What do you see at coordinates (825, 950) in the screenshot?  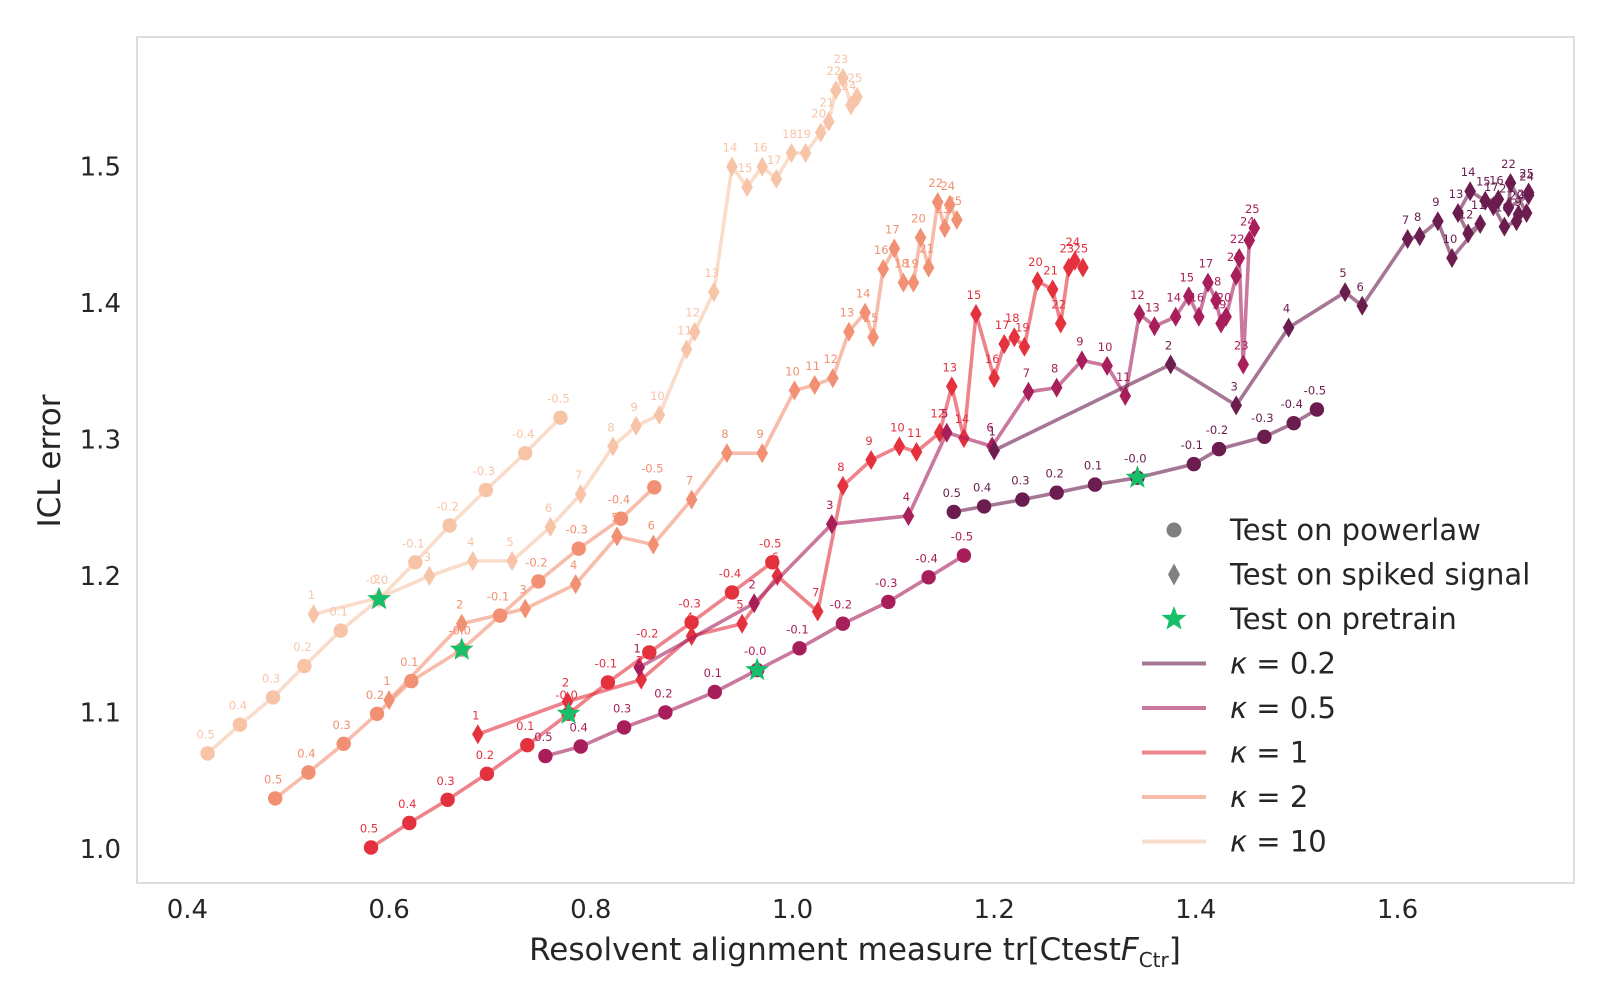 I see `x-axis-title-main: Resolvent alignment measure tr[Ctest` at bounding box center [825, 950].